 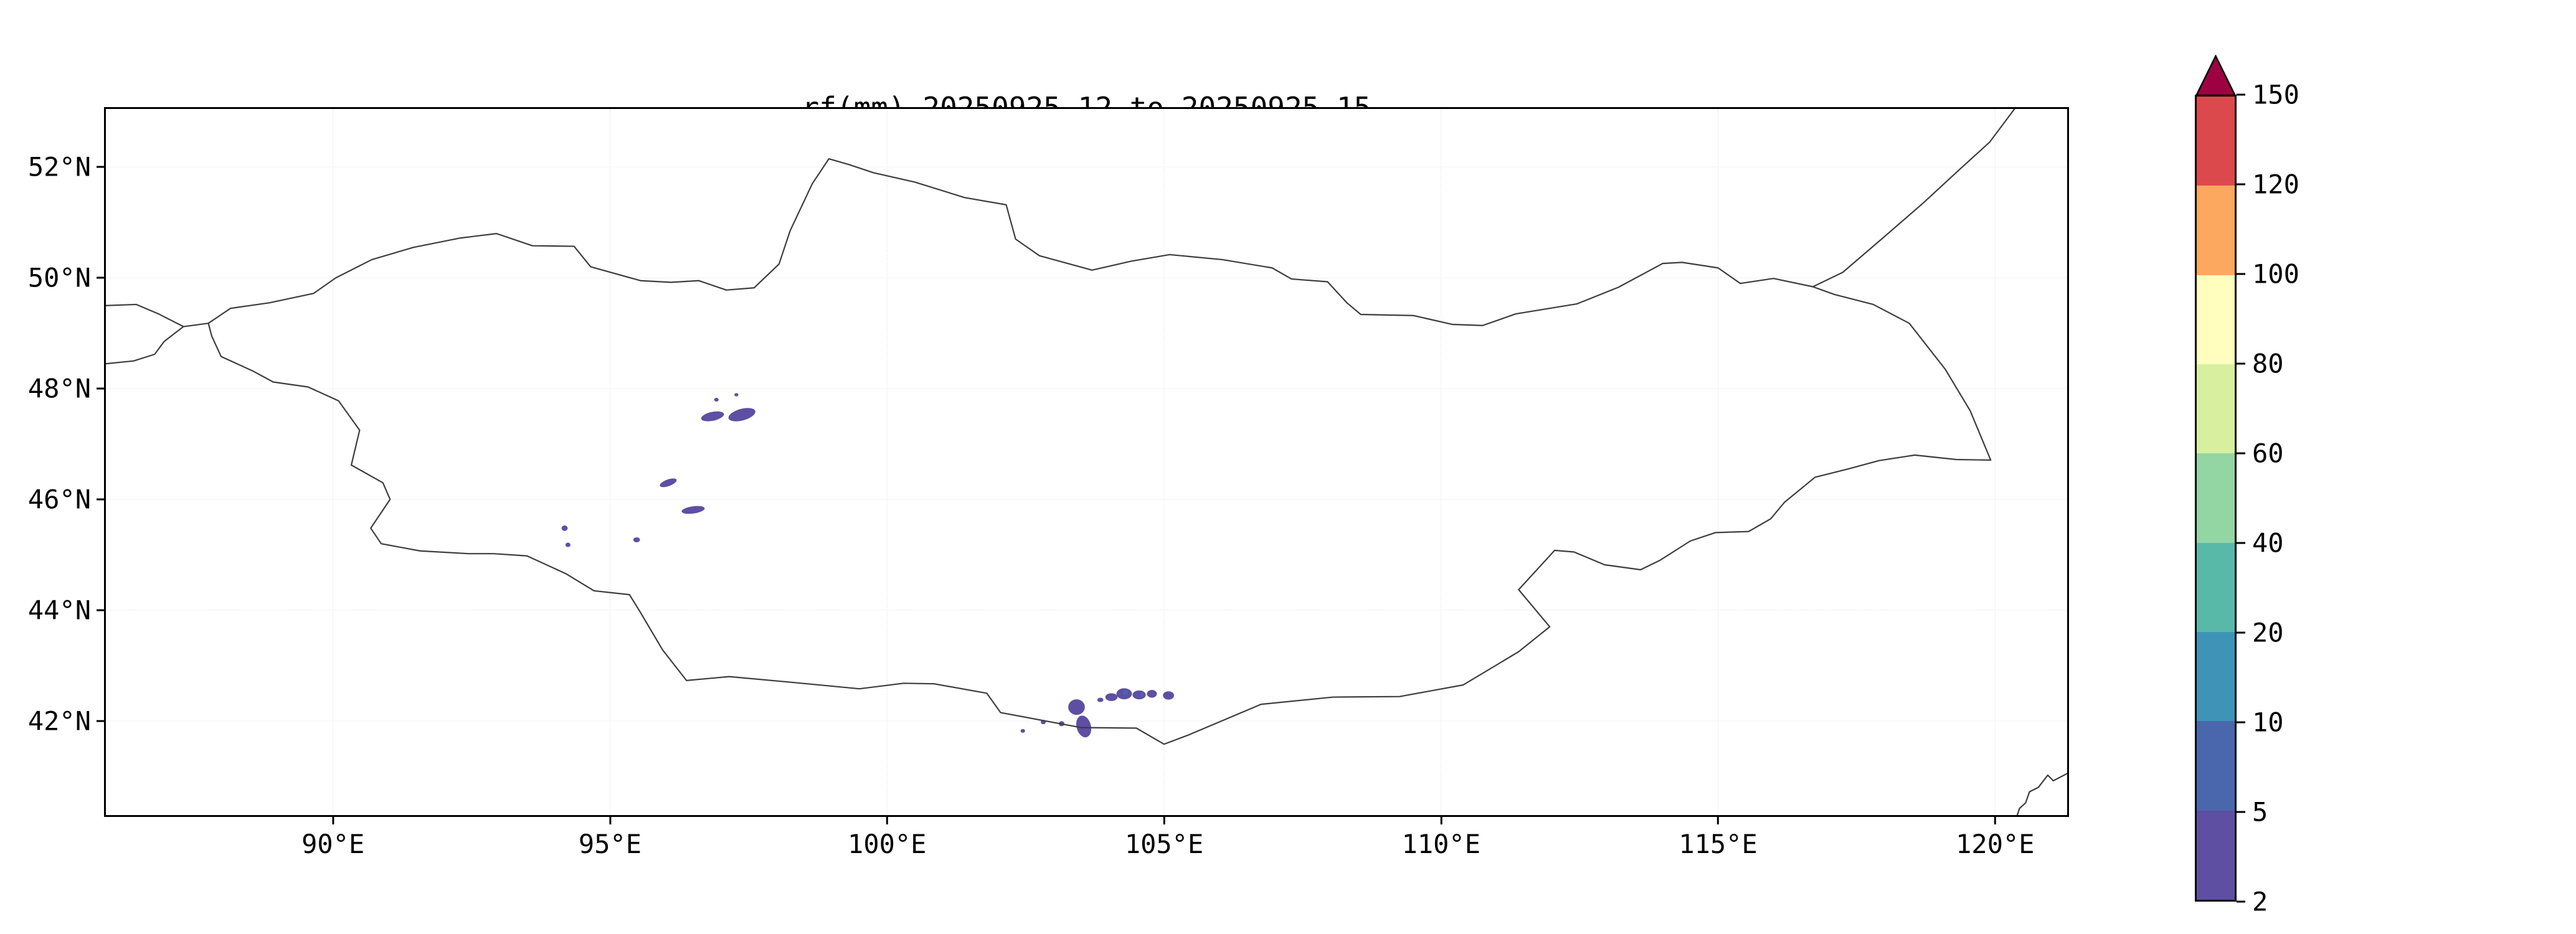 What do you see at coordinates (2268, 632) in the screenshot?
I see `colorbar-tick-label: 20` at bounding box center [2268, 632].